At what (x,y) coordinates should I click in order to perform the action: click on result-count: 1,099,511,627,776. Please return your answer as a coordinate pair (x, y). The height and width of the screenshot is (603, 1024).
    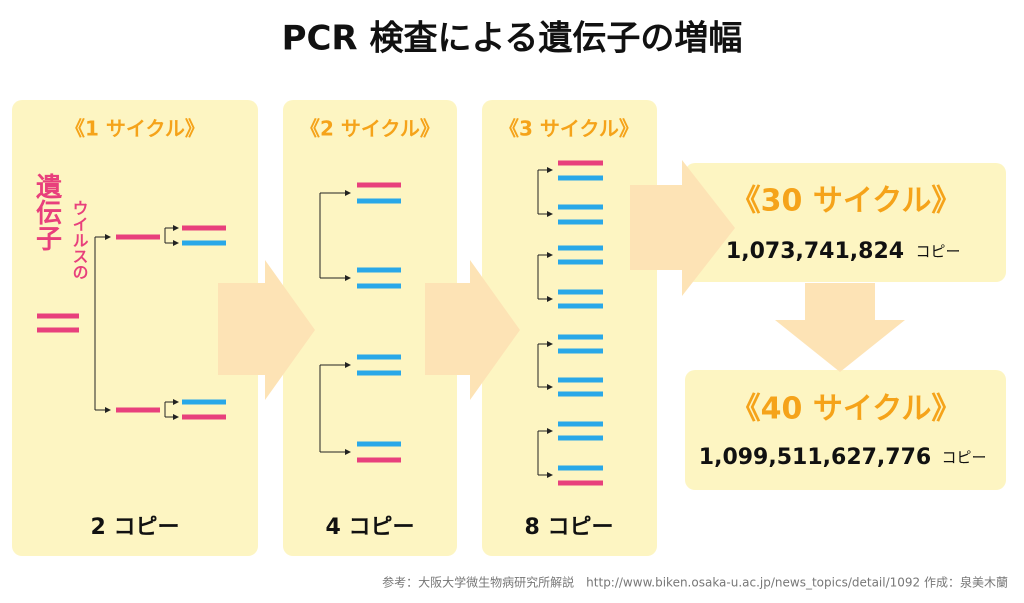
    Looking at the image, I should click on (815, 457).